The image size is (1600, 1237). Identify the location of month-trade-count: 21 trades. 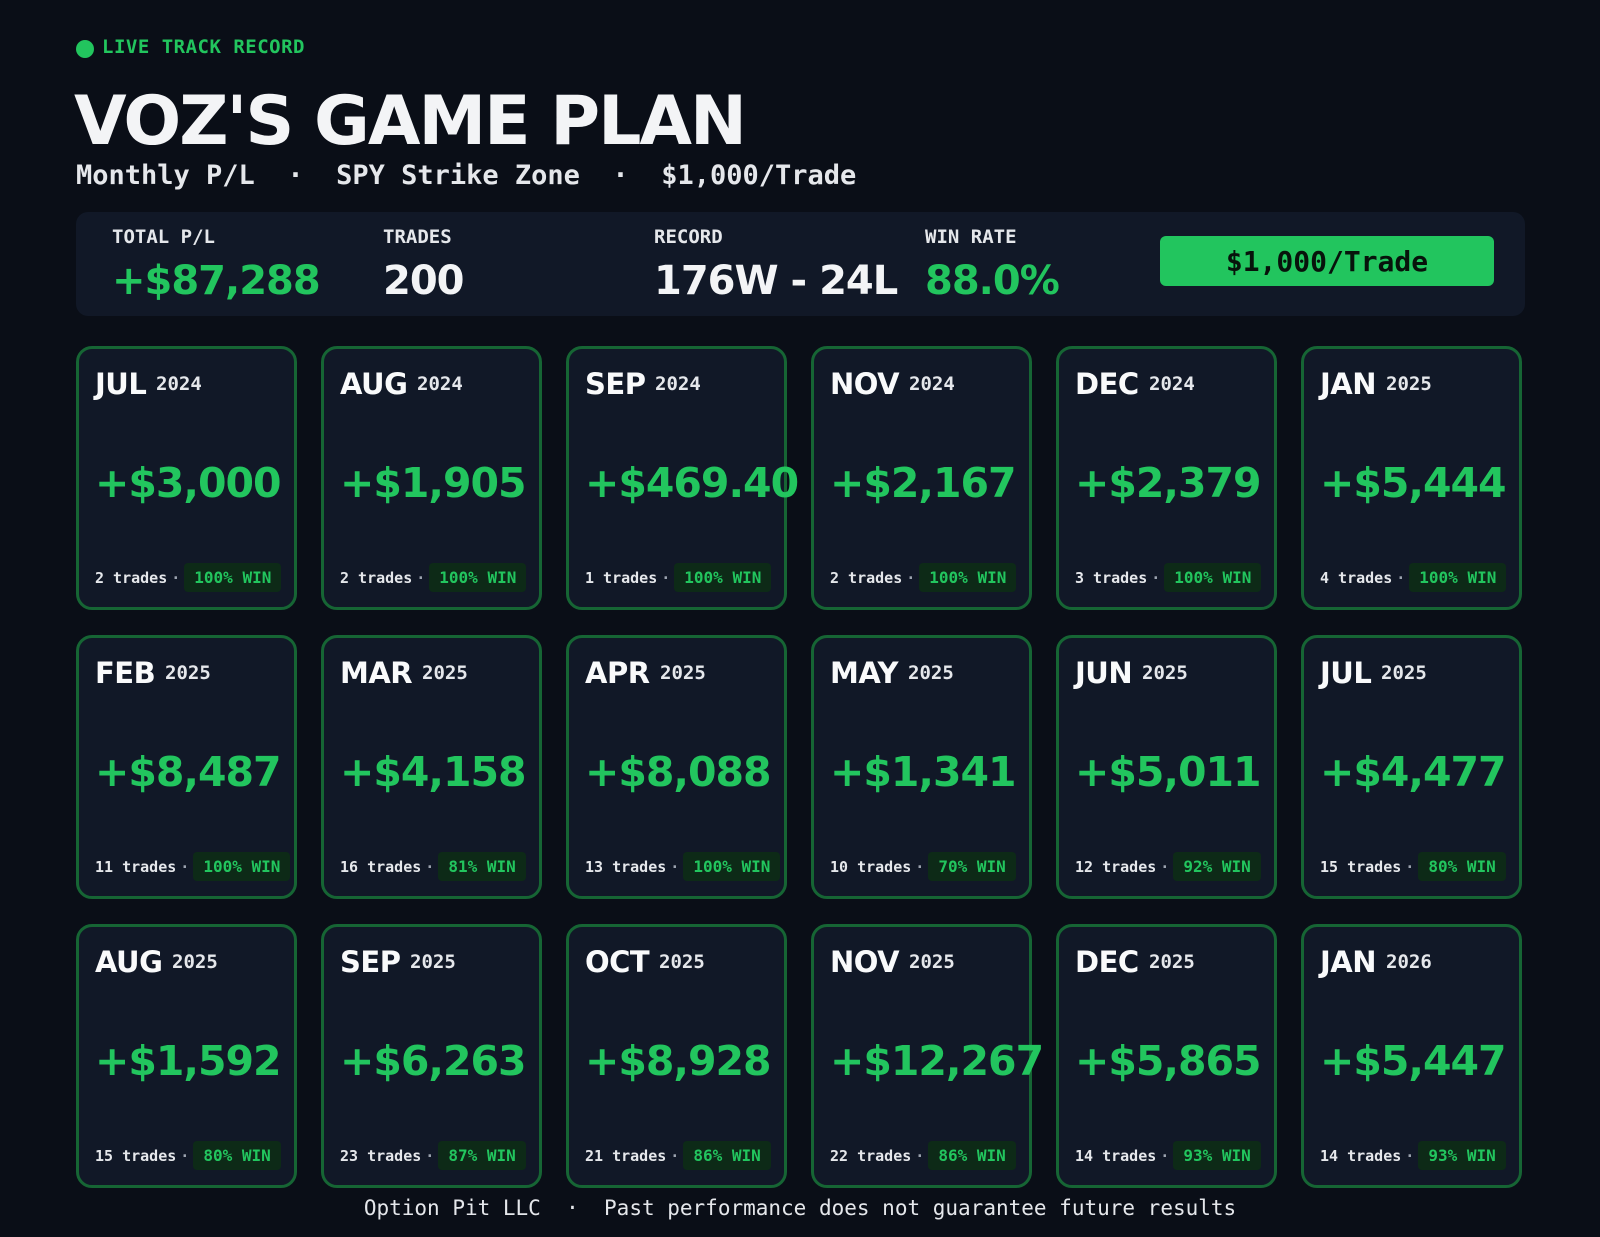
(626, 1155).